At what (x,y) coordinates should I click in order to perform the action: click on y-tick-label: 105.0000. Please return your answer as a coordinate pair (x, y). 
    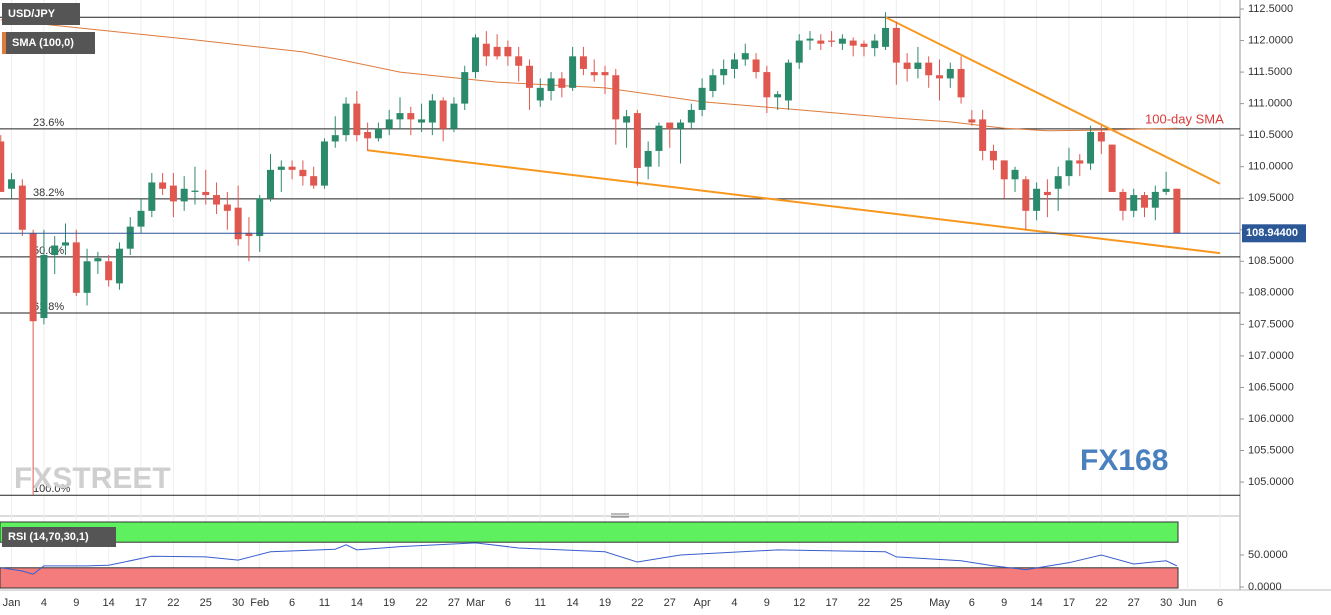
    Looking at the image, I should click on (1271, 482).